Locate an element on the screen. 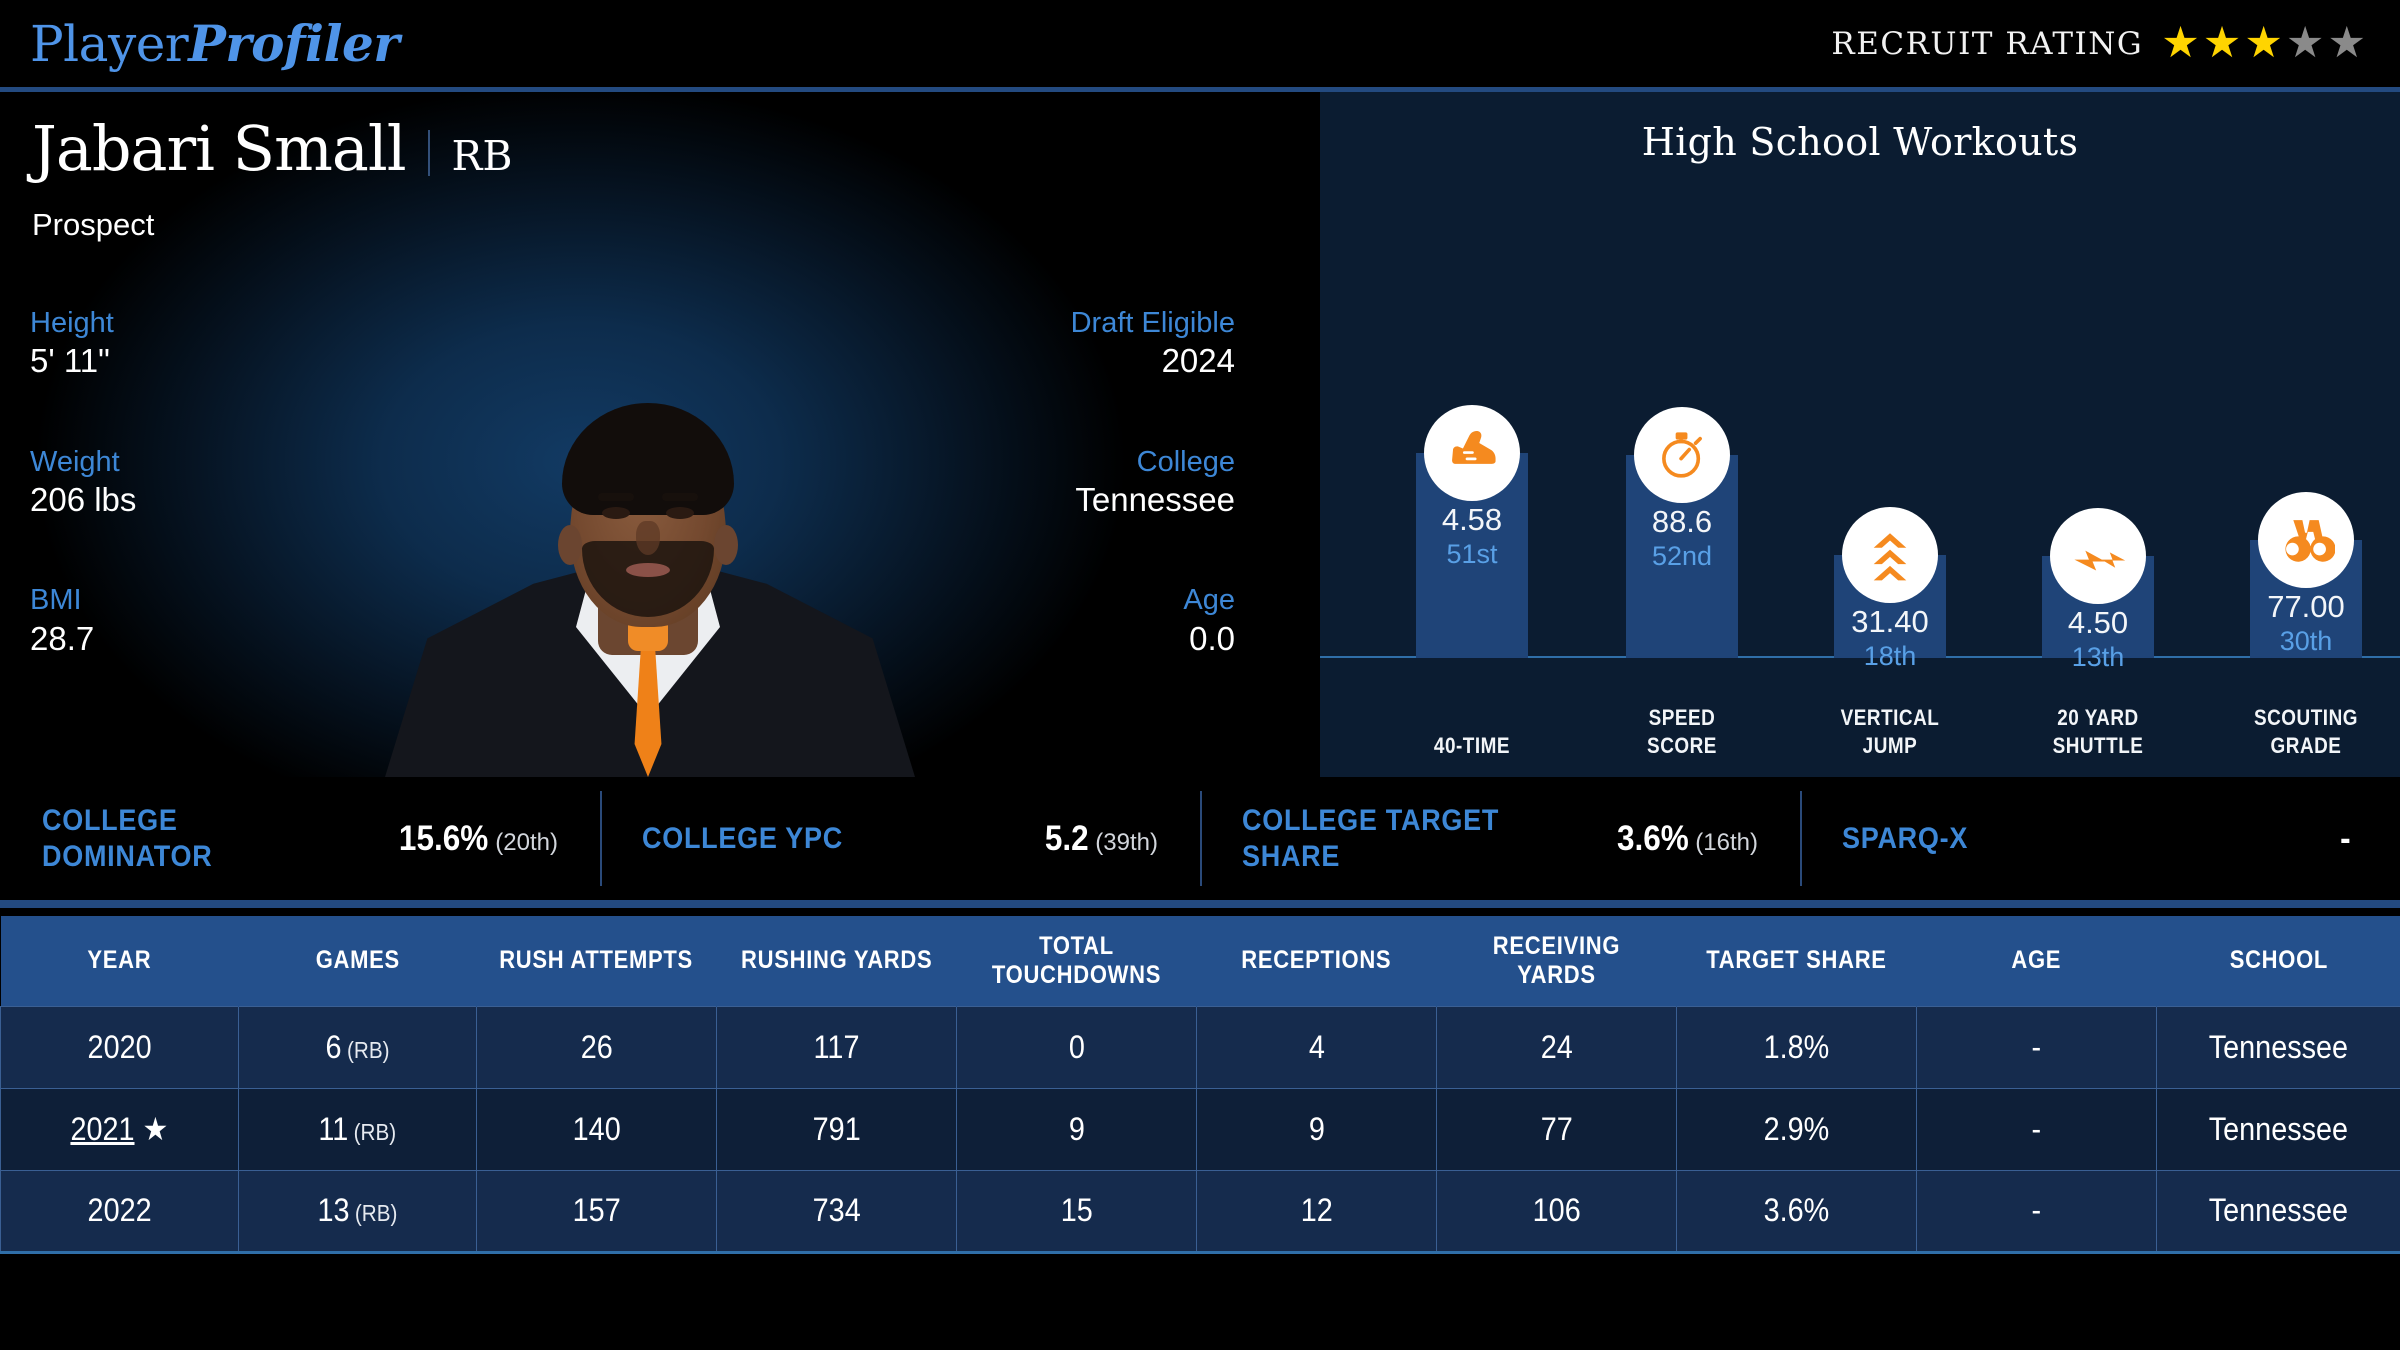 This screenshot has width=2400, height=1350. stat-weight-label: Weight is located at coordinates (75, 461).